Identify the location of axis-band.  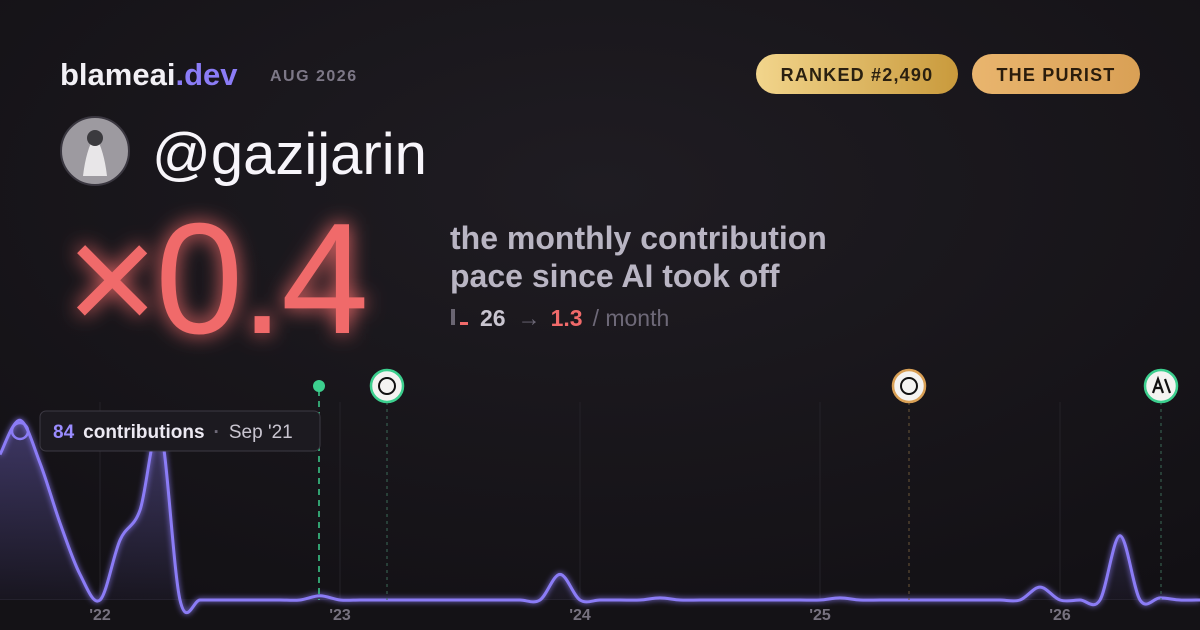
(600, 615).